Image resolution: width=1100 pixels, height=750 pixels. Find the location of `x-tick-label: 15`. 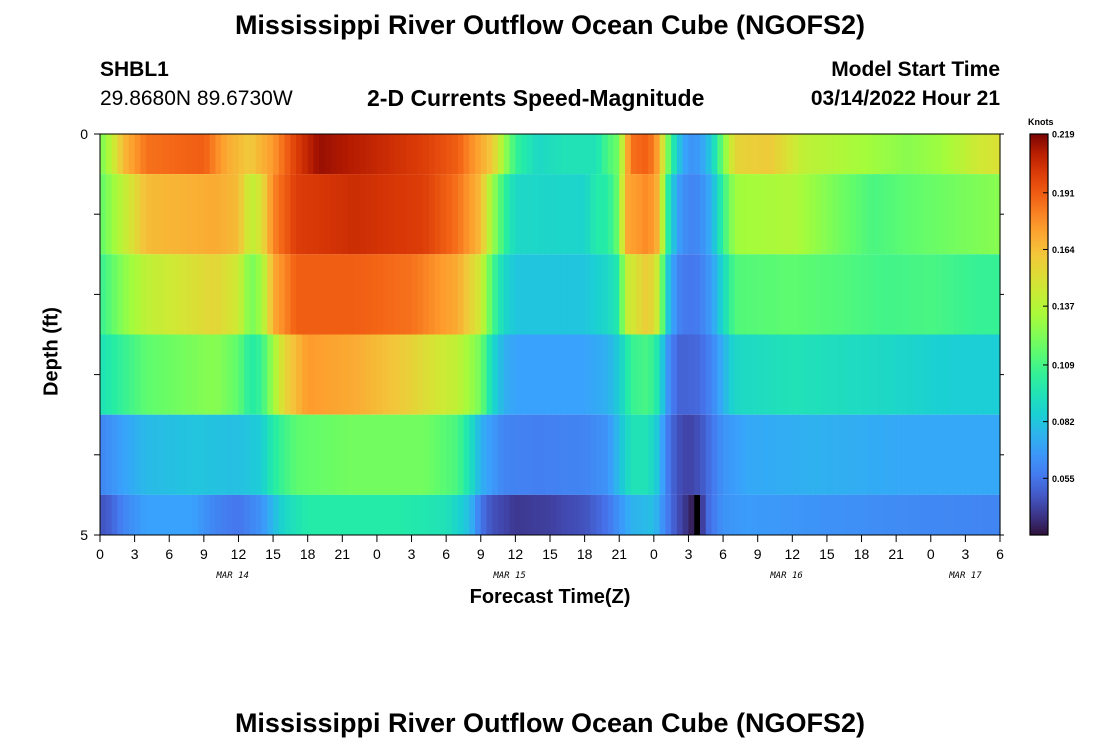

x-tick-label: 15 is located at coordinates (827, 554).